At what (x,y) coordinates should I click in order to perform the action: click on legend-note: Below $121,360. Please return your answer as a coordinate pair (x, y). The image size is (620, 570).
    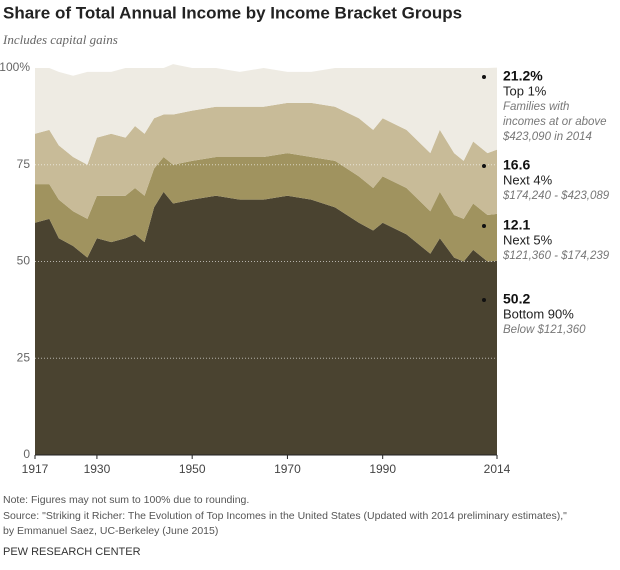
    Looking at the image, I should click on (544, 330).